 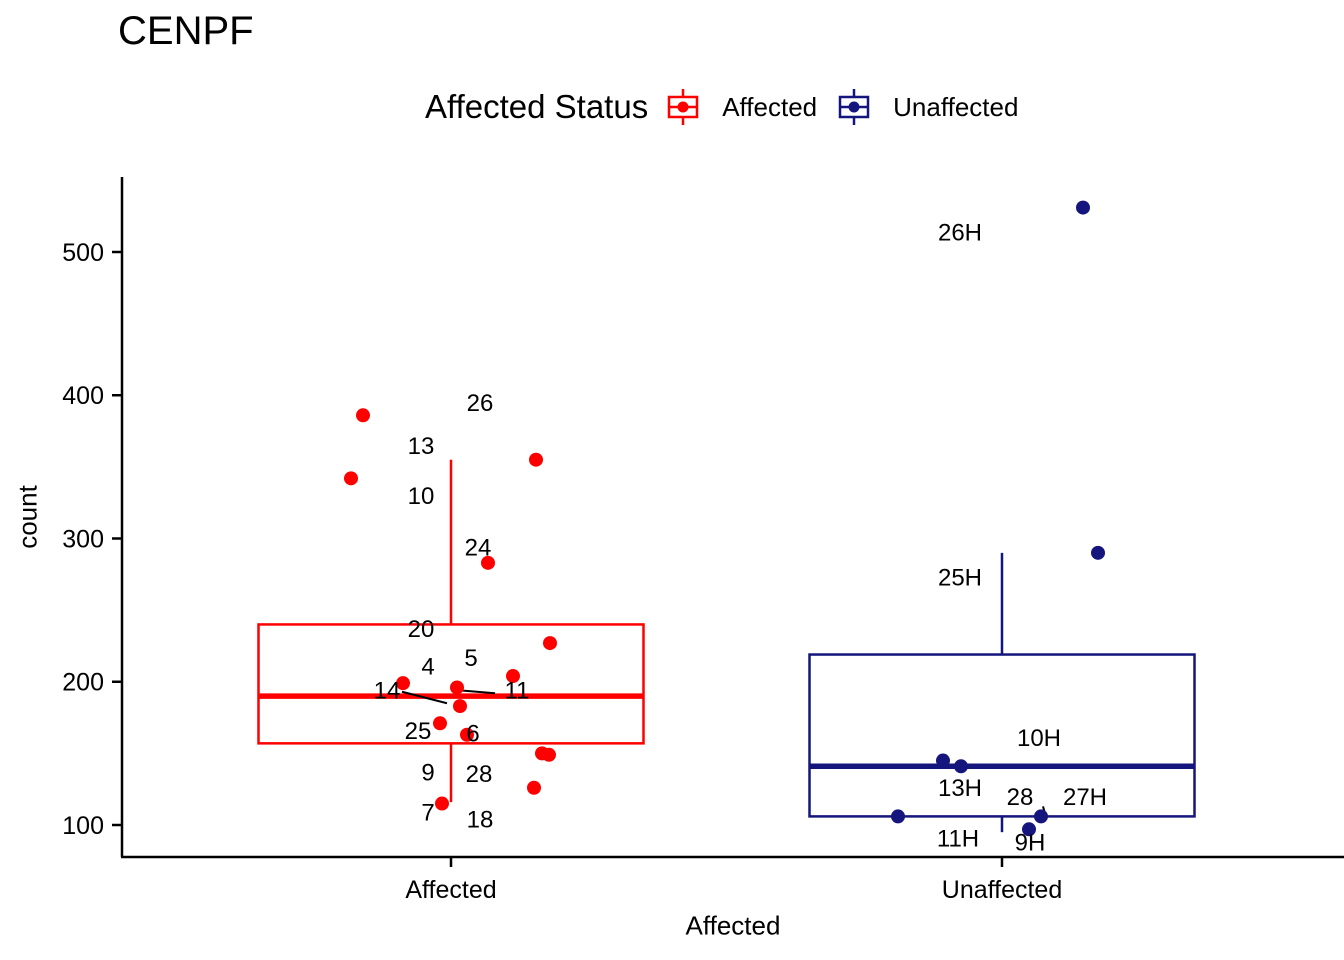 I want to click on point-label: 6, so click(x=472, y=734).